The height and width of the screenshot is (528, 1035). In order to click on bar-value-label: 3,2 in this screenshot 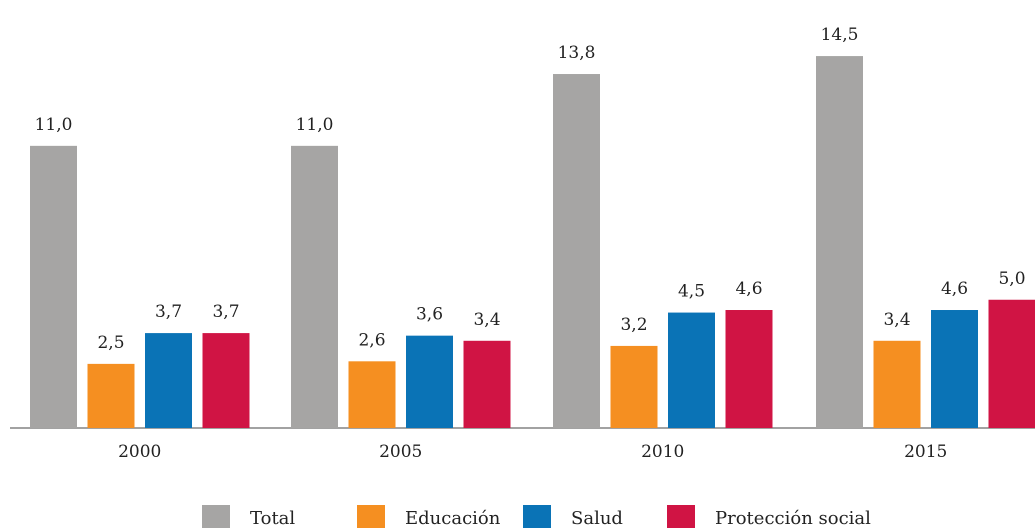, I will do `click(633, 325)`.